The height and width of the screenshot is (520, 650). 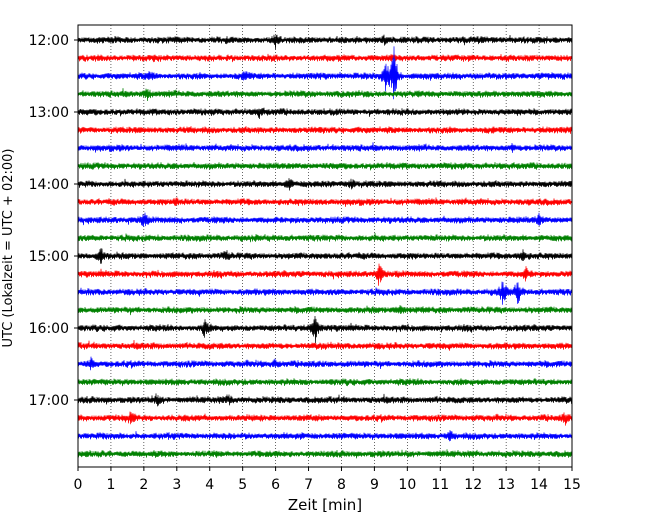 I want to click on x-tick-label: 3, so click(x=176, y=485).